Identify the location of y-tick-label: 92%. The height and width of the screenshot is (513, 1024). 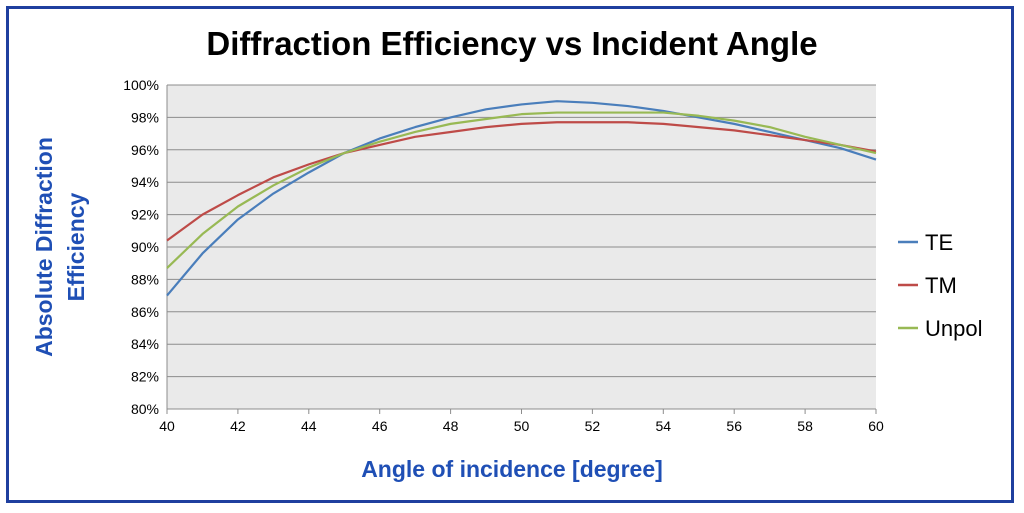
(145, 215).